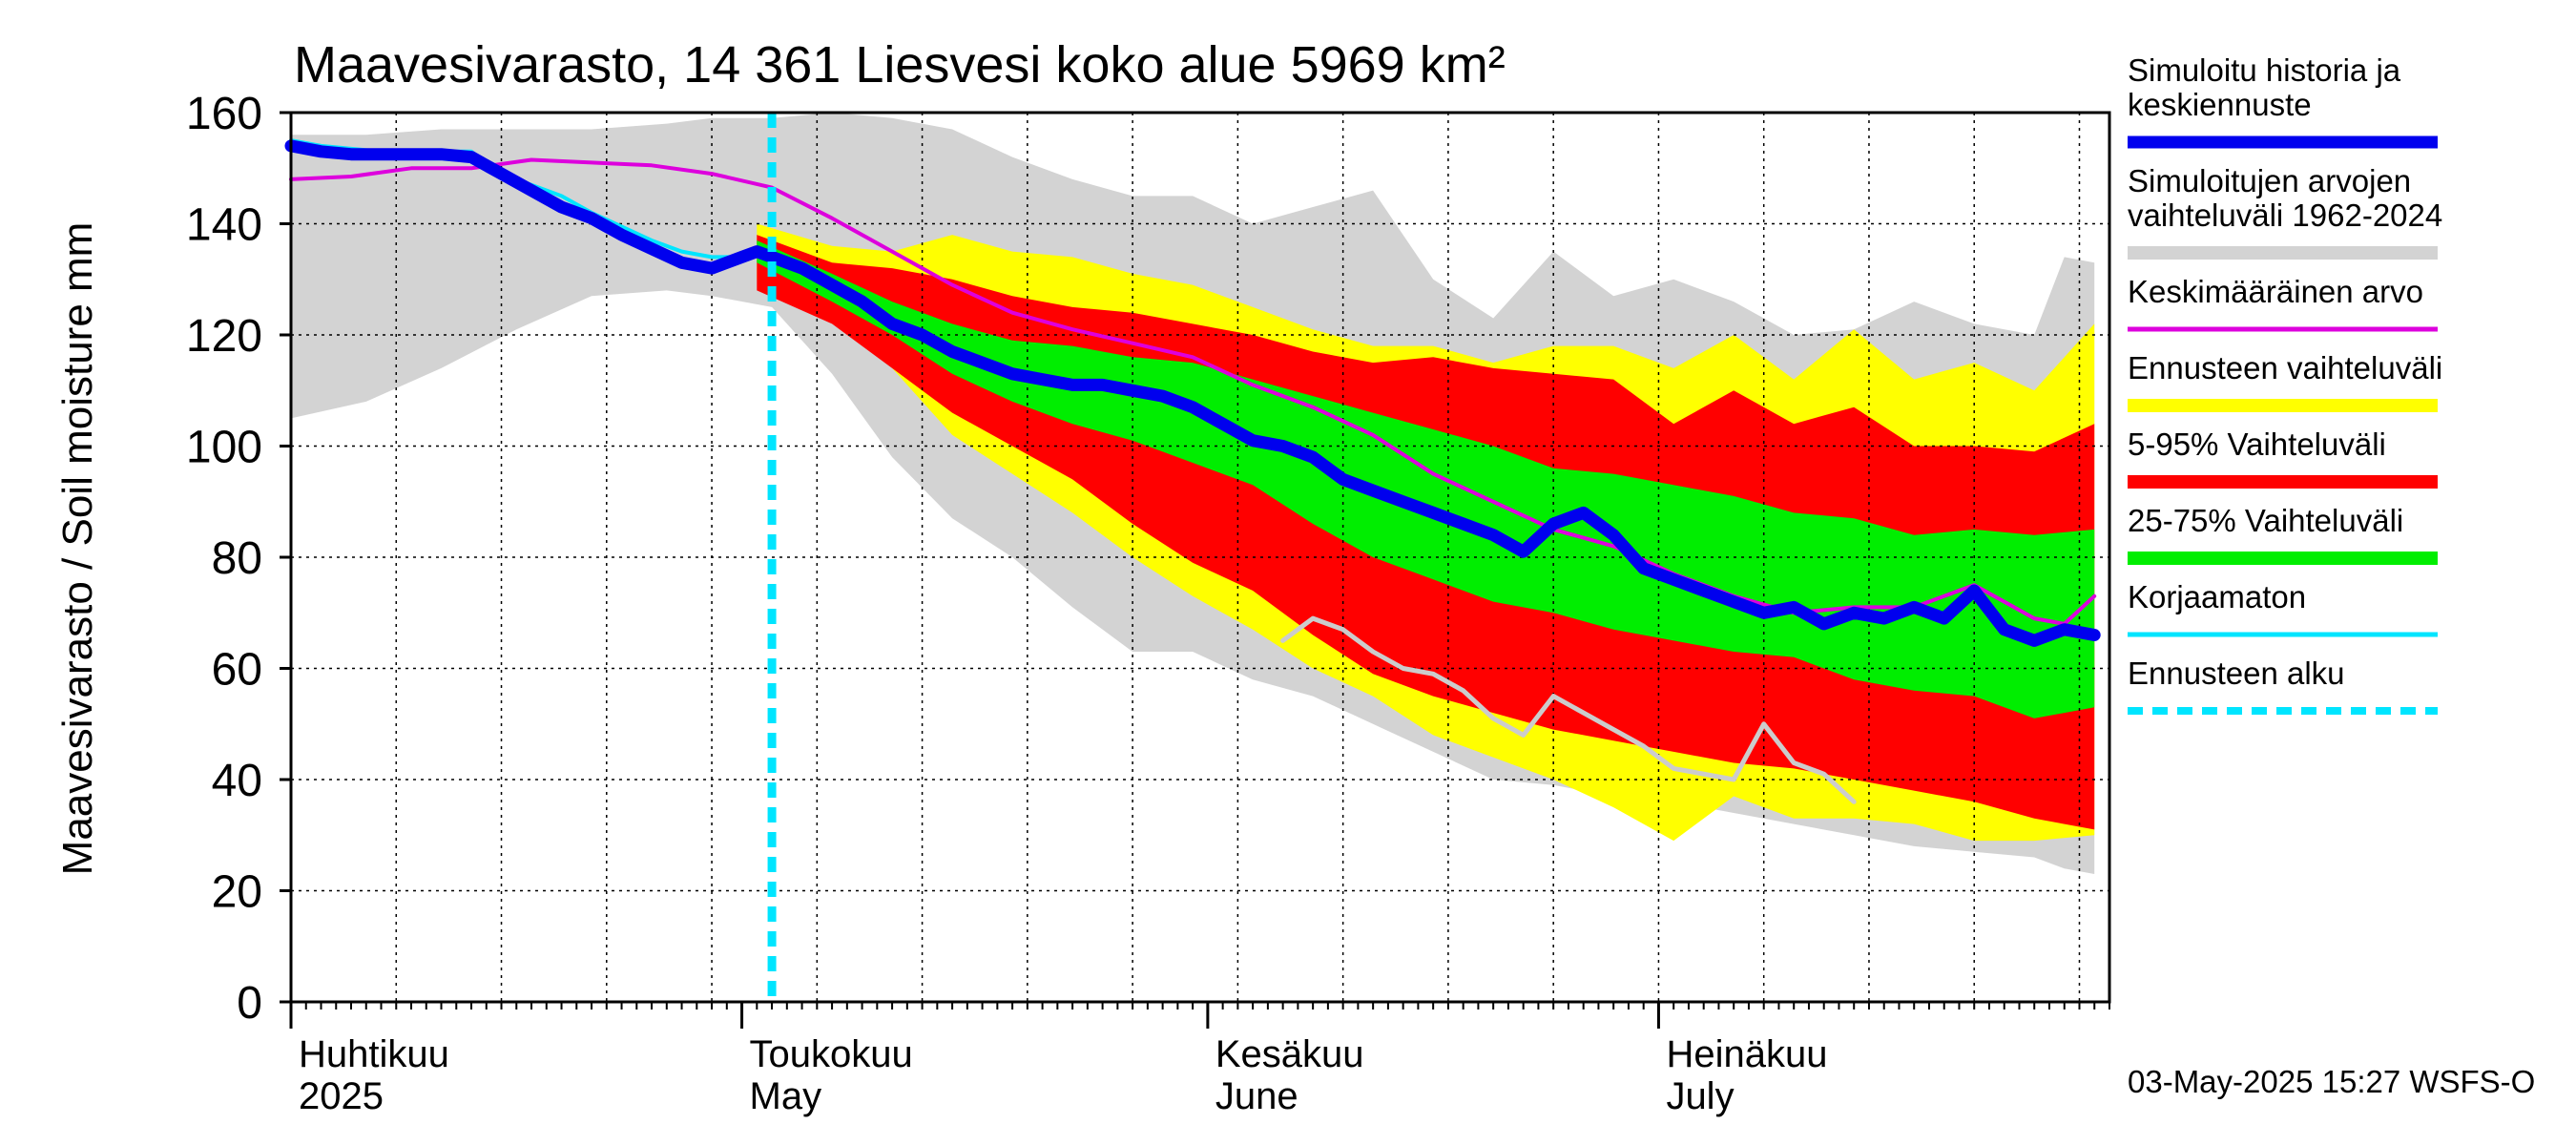 The width and height of the screenshot is (2576, 1145). Describe the element at coordinates (2285, 215) in the screenshot. I see `legend-label-range_hist: vaihteluväli 1962-2024` at that location.